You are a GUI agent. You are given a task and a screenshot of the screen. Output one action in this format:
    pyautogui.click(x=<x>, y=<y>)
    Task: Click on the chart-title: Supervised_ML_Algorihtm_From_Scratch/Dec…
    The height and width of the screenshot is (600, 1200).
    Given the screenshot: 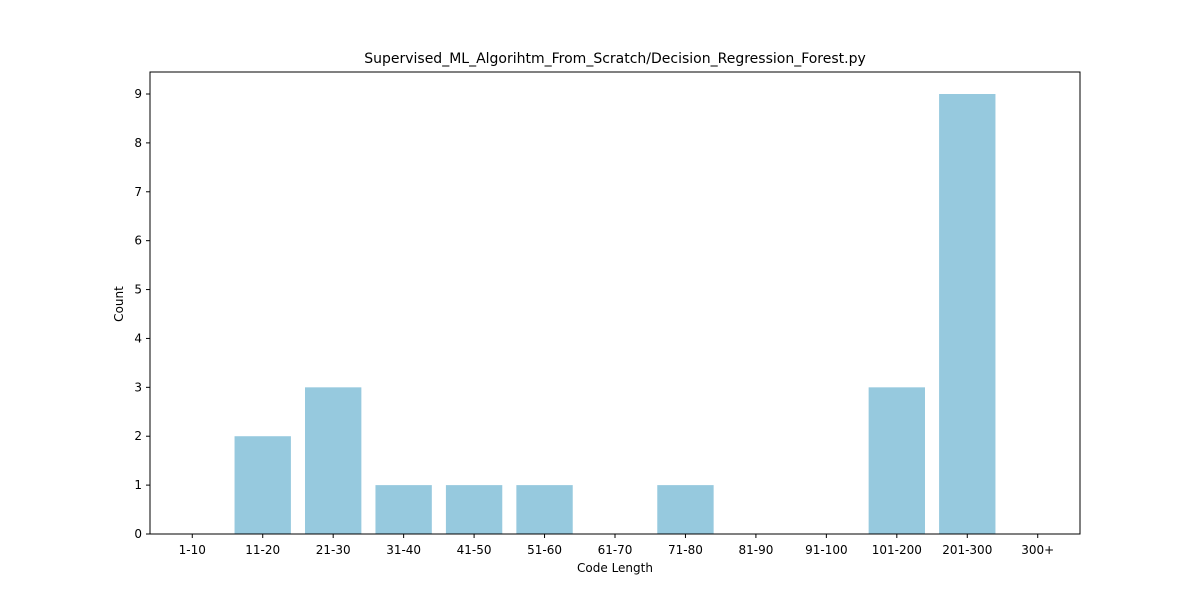 What is the action you would take?
    pyautogui.click(x=615, y=59)
    